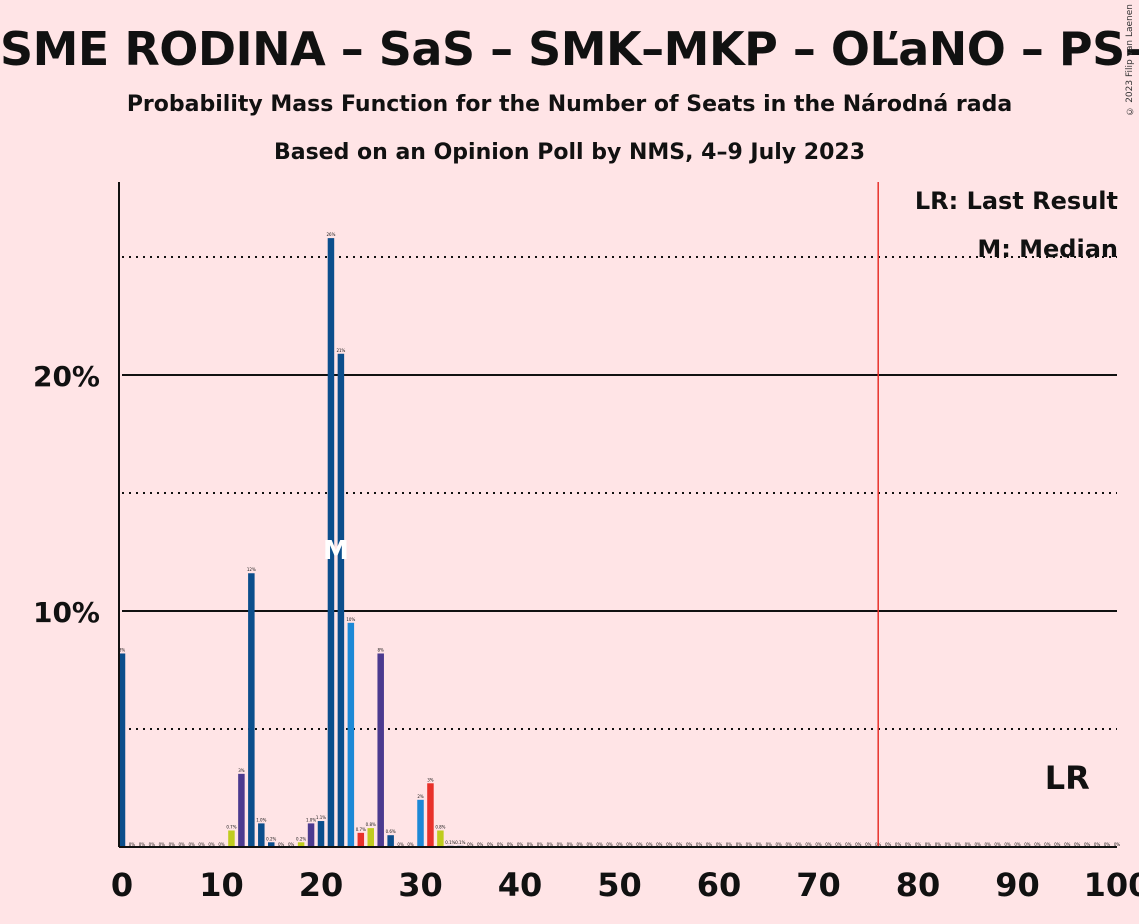 Image resolution: width=1139 pixels, height=924 pixels. What do you see at coordinates (1047, 249) in the screenshot?
I see `legend-median: M: Median` at bounding box center [1047, 249].